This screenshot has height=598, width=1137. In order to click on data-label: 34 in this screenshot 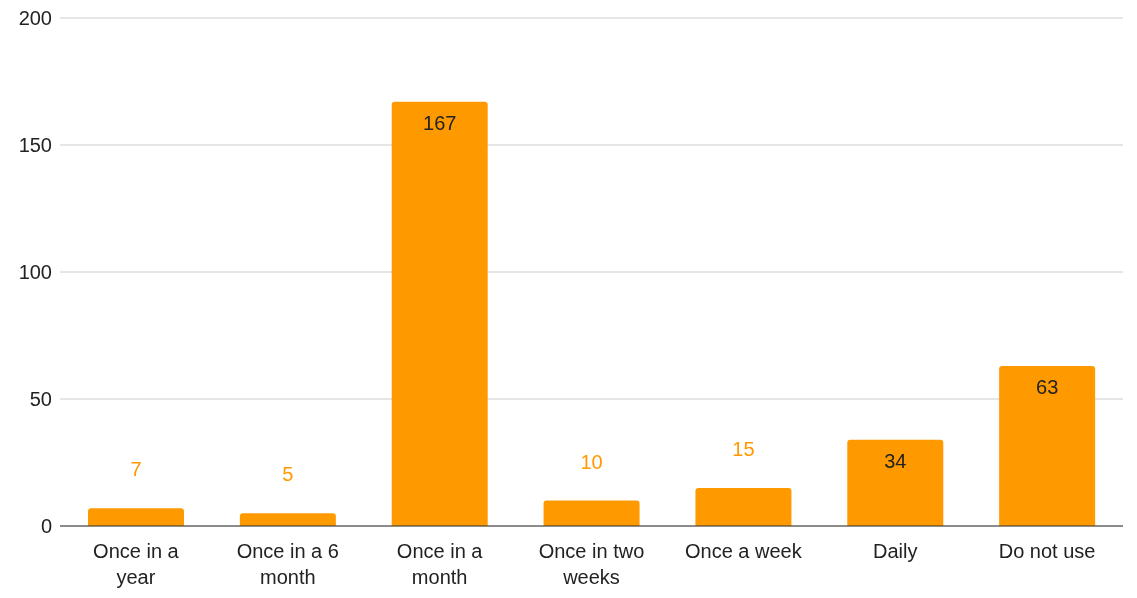, I will do `click(895, 460)`.